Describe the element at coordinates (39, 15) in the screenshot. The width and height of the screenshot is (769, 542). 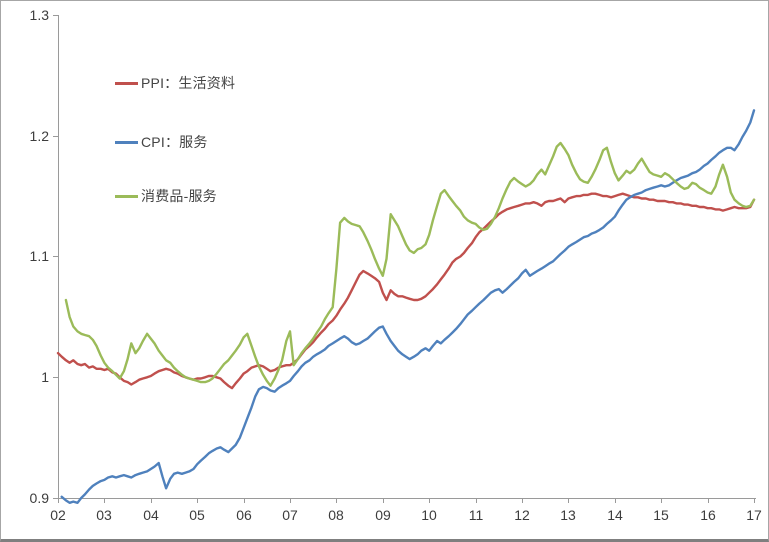
I see `y-tick-label: 1.3` at that location.